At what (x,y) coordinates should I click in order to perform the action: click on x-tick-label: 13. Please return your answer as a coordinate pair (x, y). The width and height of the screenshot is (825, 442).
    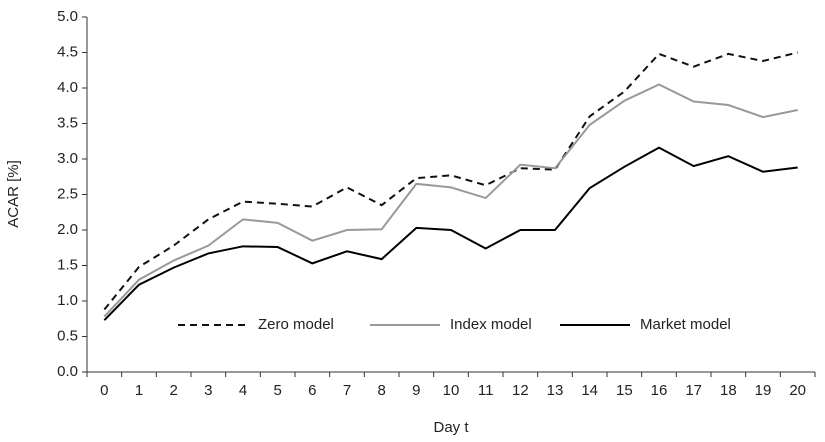
    Looking at the image, I should click on (555, 390).